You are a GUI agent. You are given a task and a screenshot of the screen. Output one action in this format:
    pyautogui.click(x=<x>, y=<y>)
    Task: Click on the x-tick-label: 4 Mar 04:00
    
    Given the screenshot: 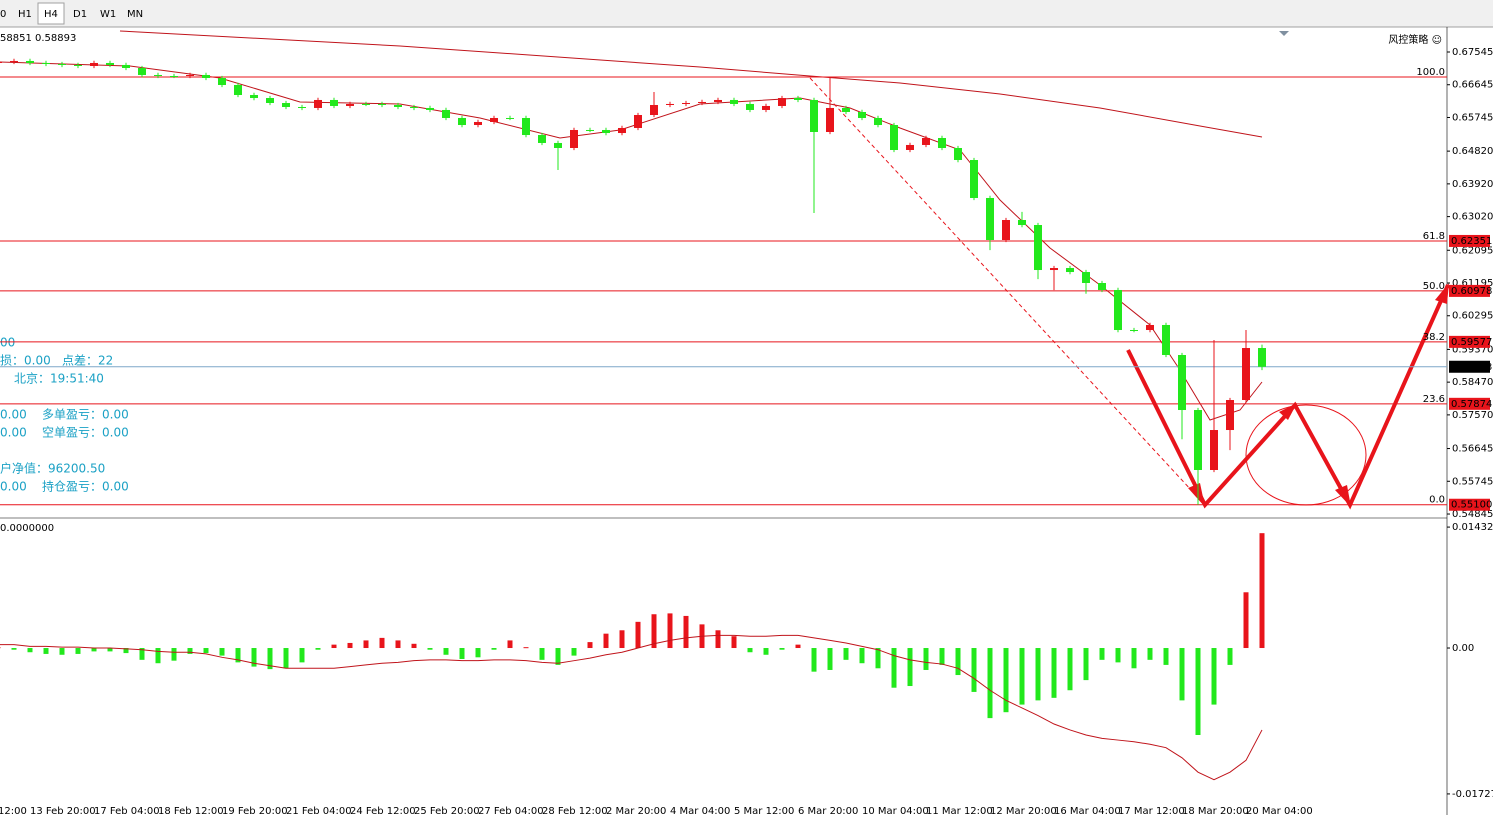 What is the action you would take?
    pyautogui.click(x=700, y=810)
    